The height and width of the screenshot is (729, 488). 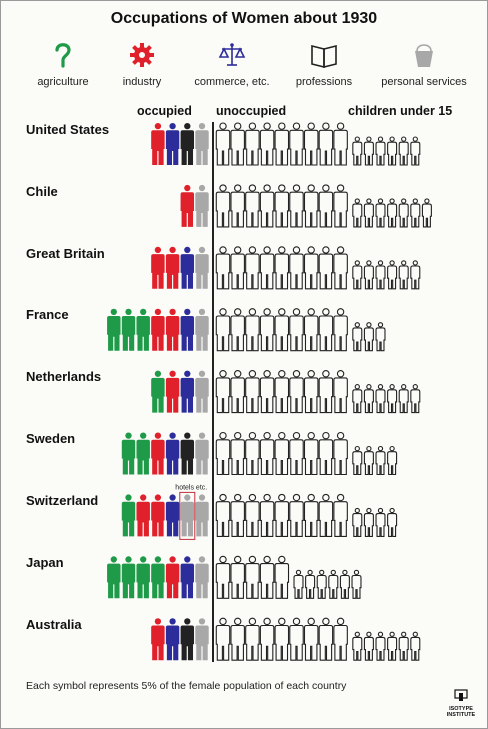 What do you see at coordinates (461, 715) in the screenshot?
I see `logo-line-2: INSTITUTE` at bounding box center [461, 715].